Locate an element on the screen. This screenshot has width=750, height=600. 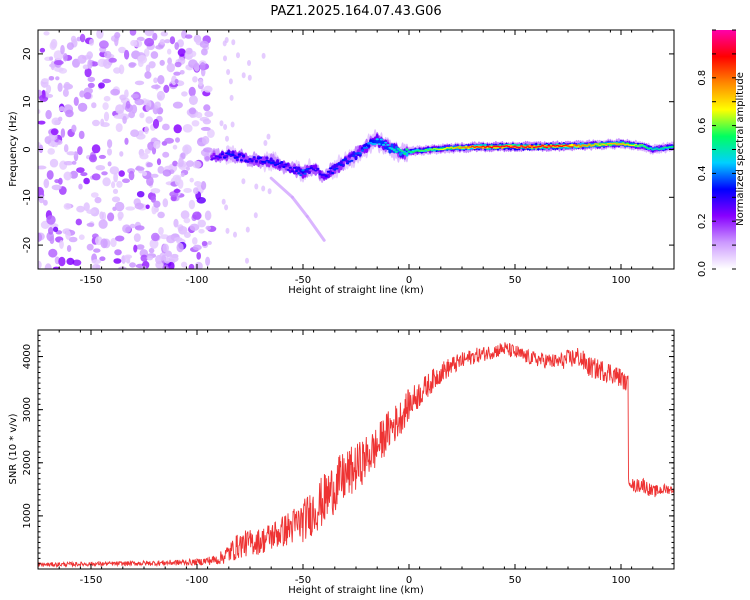
tail-segment is located at coordinates (299, 206).